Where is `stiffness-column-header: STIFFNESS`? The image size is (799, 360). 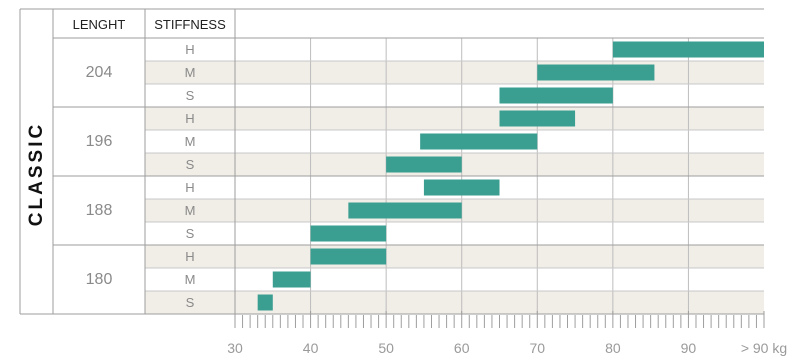
stiffness-column-header: STIFFNESS is located at coordinates (190, 24).